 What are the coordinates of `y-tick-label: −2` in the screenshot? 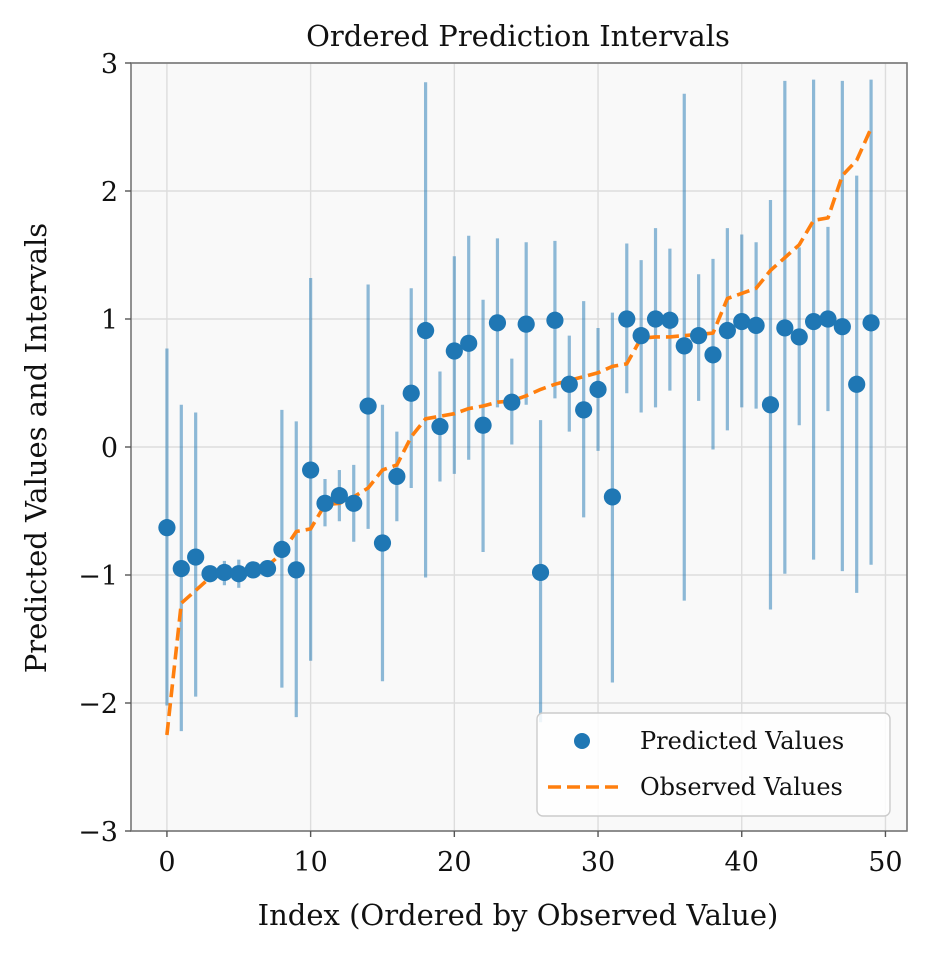 It's located at (98, 704).